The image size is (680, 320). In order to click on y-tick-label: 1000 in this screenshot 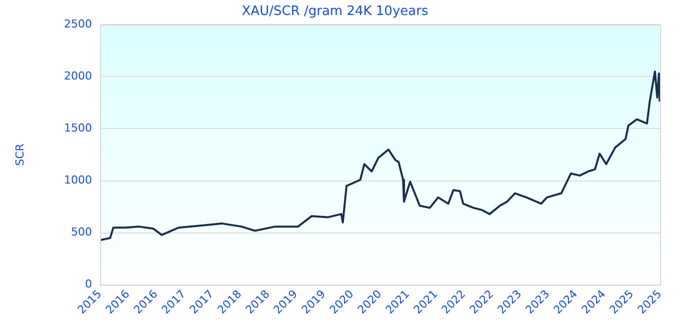, I will do `click(78, 180)`.